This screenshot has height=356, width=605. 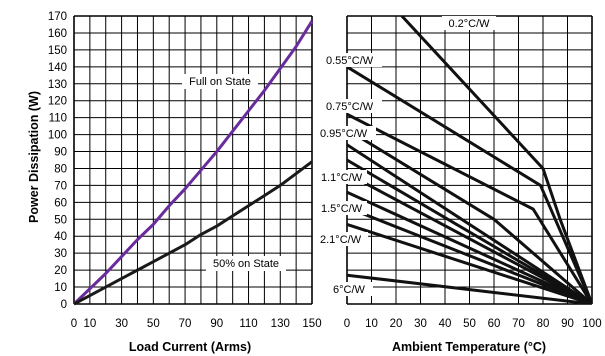 What do you see at coordinates (57, 85) in the screenshot?
I see `y-tick-label: 130` at bounding box center [57, 85].